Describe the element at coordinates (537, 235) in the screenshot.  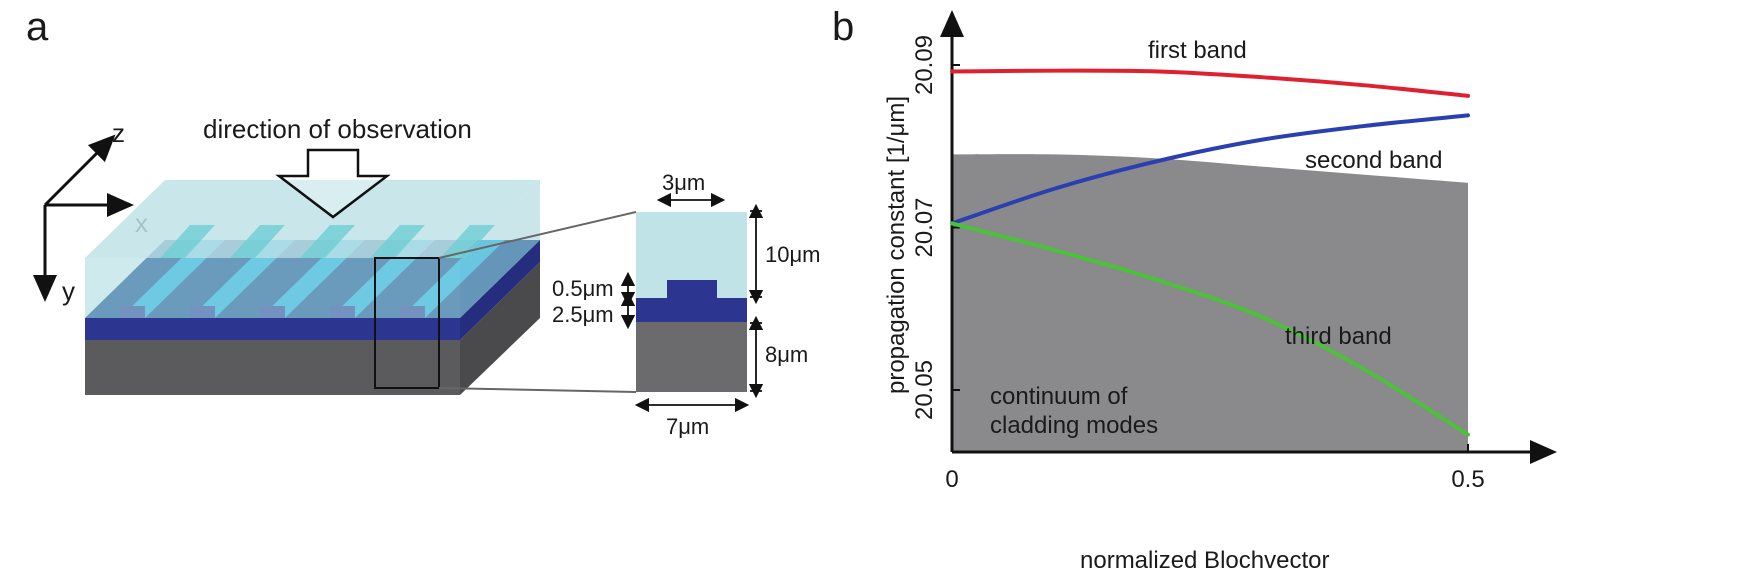
I see `zoom-line-top` at that location.